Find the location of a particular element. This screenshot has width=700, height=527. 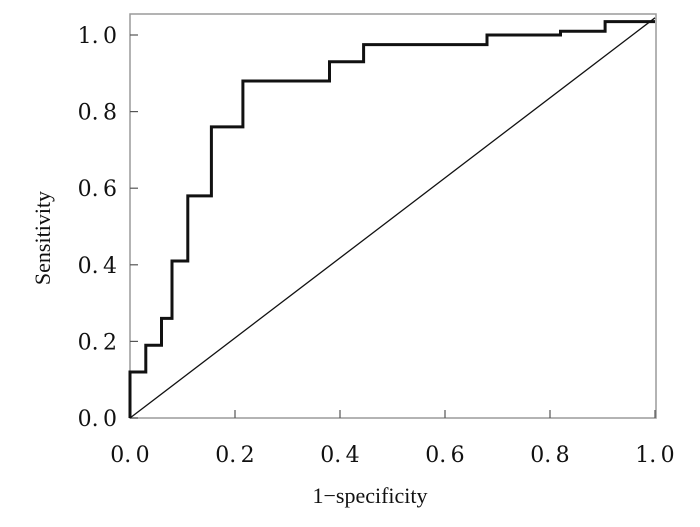

x-axis-title: 1−specificity is located at coordinates (369, 495).